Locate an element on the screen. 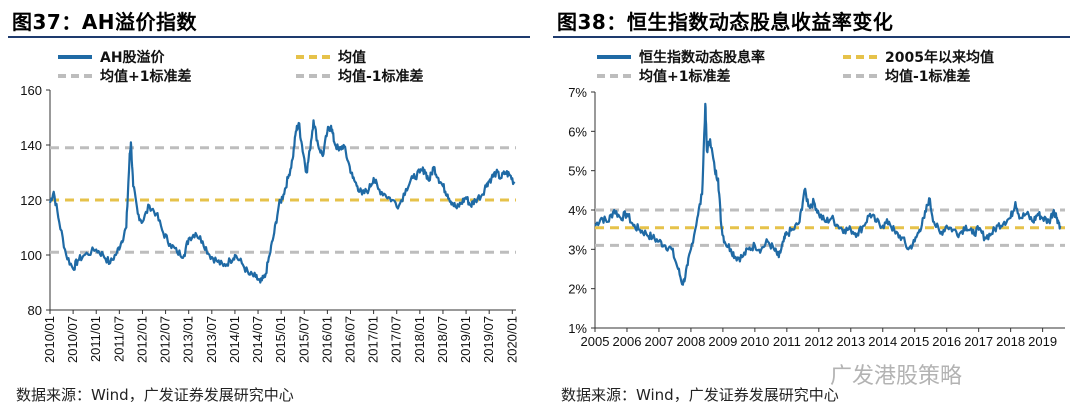  x-tick-label: 2018/07 is located at coordinates (442, 339).